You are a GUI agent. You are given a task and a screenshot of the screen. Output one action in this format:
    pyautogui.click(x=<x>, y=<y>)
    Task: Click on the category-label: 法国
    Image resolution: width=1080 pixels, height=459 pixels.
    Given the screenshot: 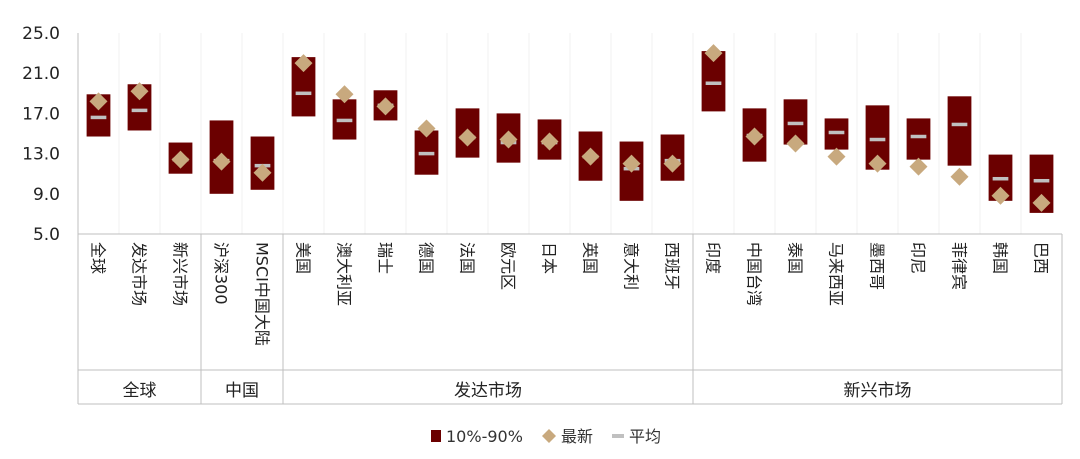 What is the action you would take?
    pyautogui.click(x=467, y=258)
    